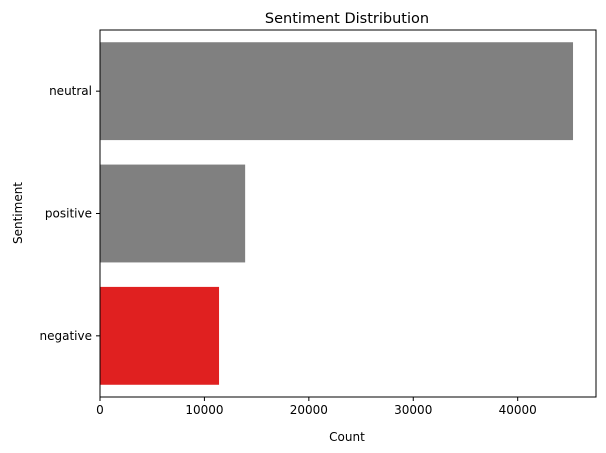 This screenshot has width=606, height=453. I want to click on x-axis-label: Count, so click(347, 437).